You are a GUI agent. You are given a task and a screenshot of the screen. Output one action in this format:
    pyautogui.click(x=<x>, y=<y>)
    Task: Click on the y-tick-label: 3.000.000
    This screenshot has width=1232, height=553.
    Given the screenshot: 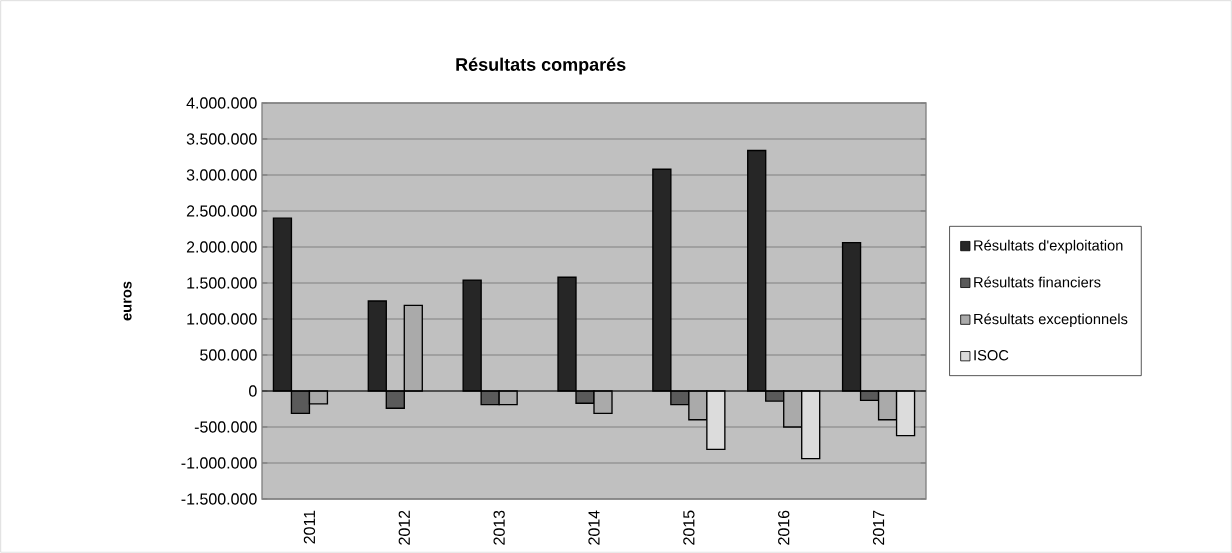 What is the action you would take?
    pyautogui.click(x=221, y=175)
    